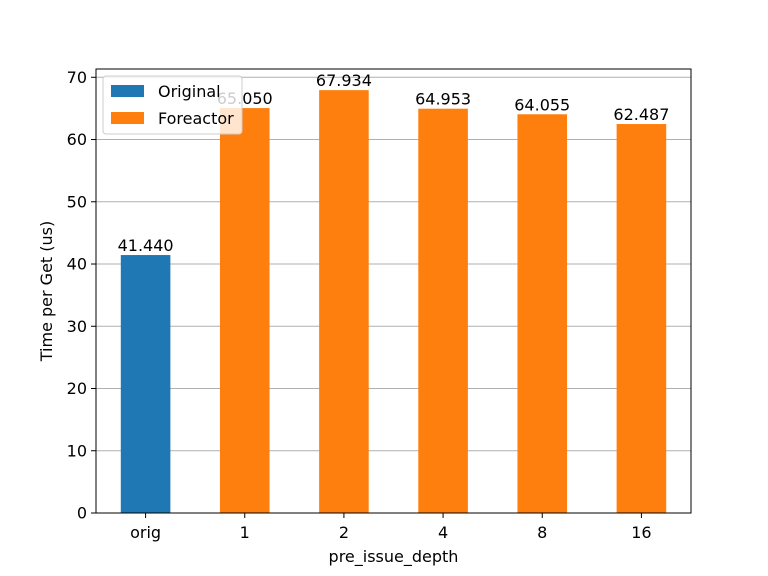  Describe the element at coordinates (127, 91) in the screenshot. I see `legend-swatch-original` at that location.